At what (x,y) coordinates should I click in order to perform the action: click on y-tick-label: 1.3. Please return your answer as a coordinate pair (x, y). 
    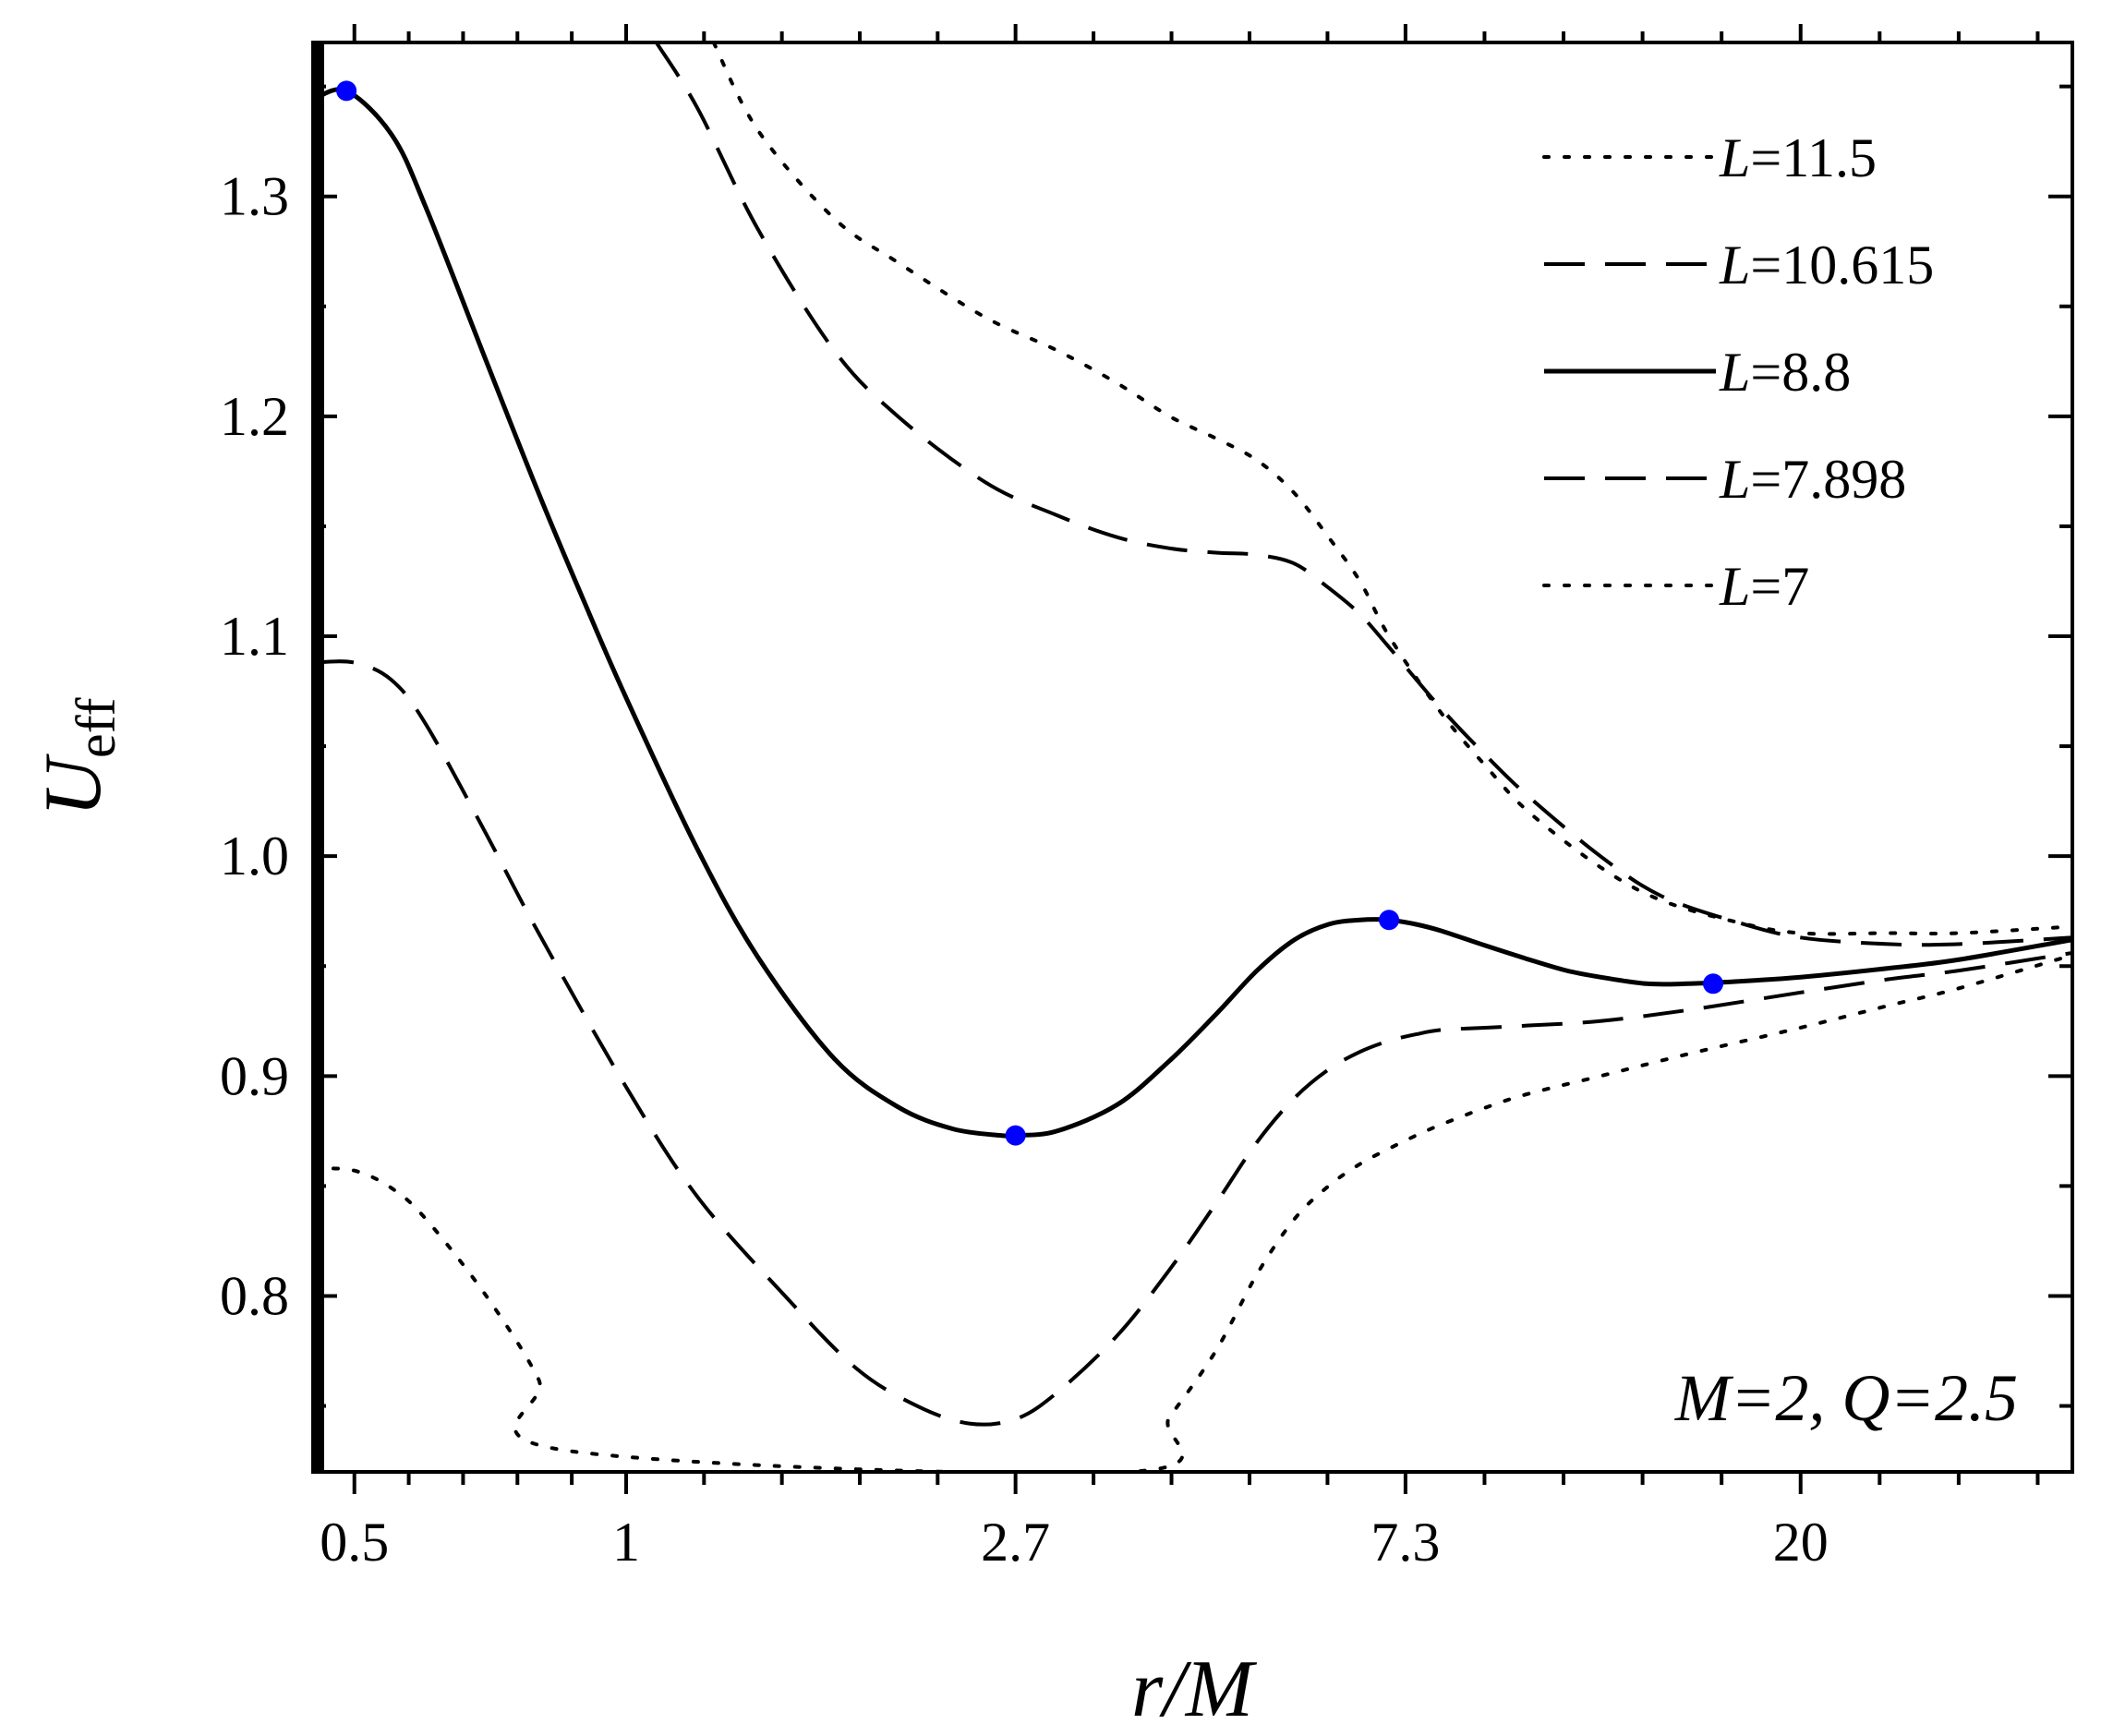
    Looking at the image, I should click on (254, 197).